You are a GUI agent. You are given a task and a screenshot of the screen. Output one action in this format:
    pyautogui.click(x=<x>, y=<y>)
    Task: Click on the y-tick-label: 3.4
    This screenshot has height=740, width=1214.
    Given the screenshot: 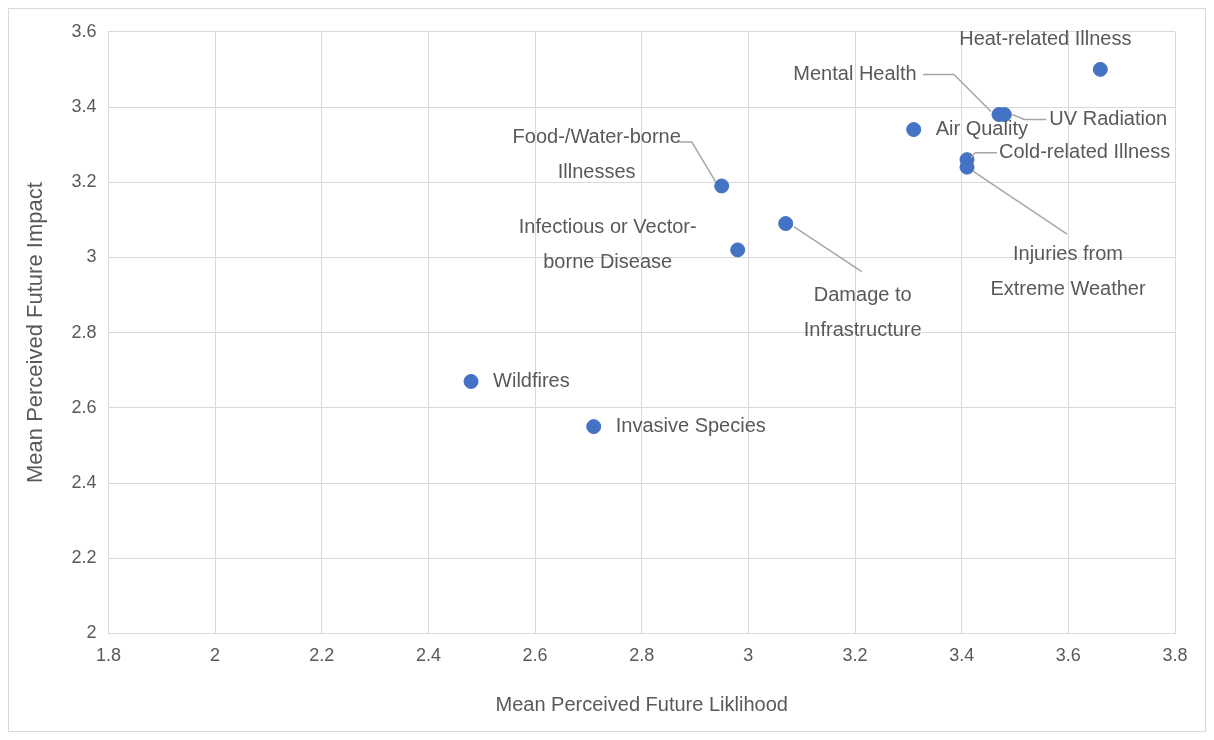 What is the action you would take?
    pyautogui.click(x=84, y=105)
    